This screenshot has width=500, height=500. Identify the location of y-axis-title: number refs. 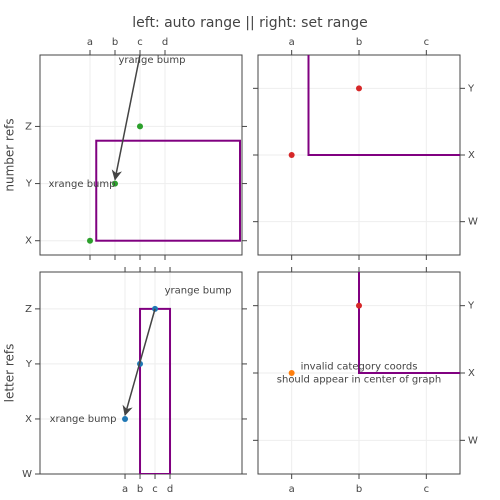
(10, 154).